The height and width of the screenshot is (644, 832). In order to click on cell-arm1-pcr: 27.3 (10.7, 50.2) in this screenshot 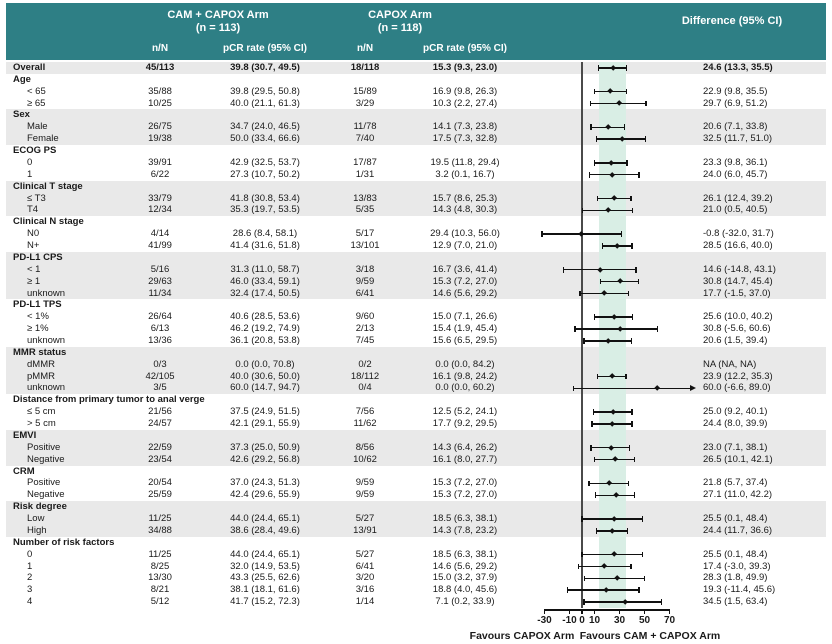, I will do `click(265, 174)`.